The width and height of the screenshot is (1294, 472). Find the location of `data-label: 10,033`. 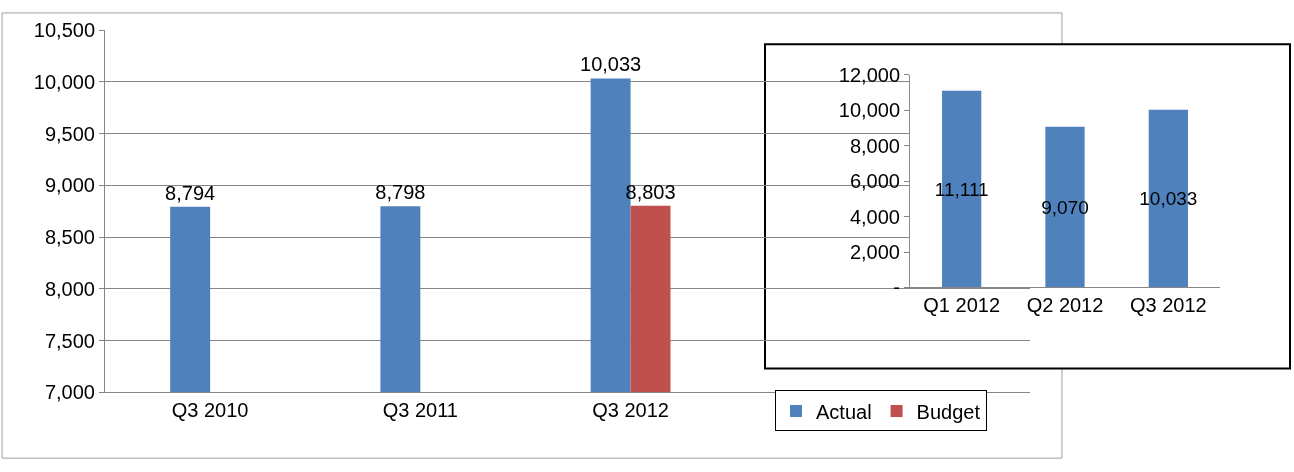

data-label: 10,033 is located at coordinates (611, 64).